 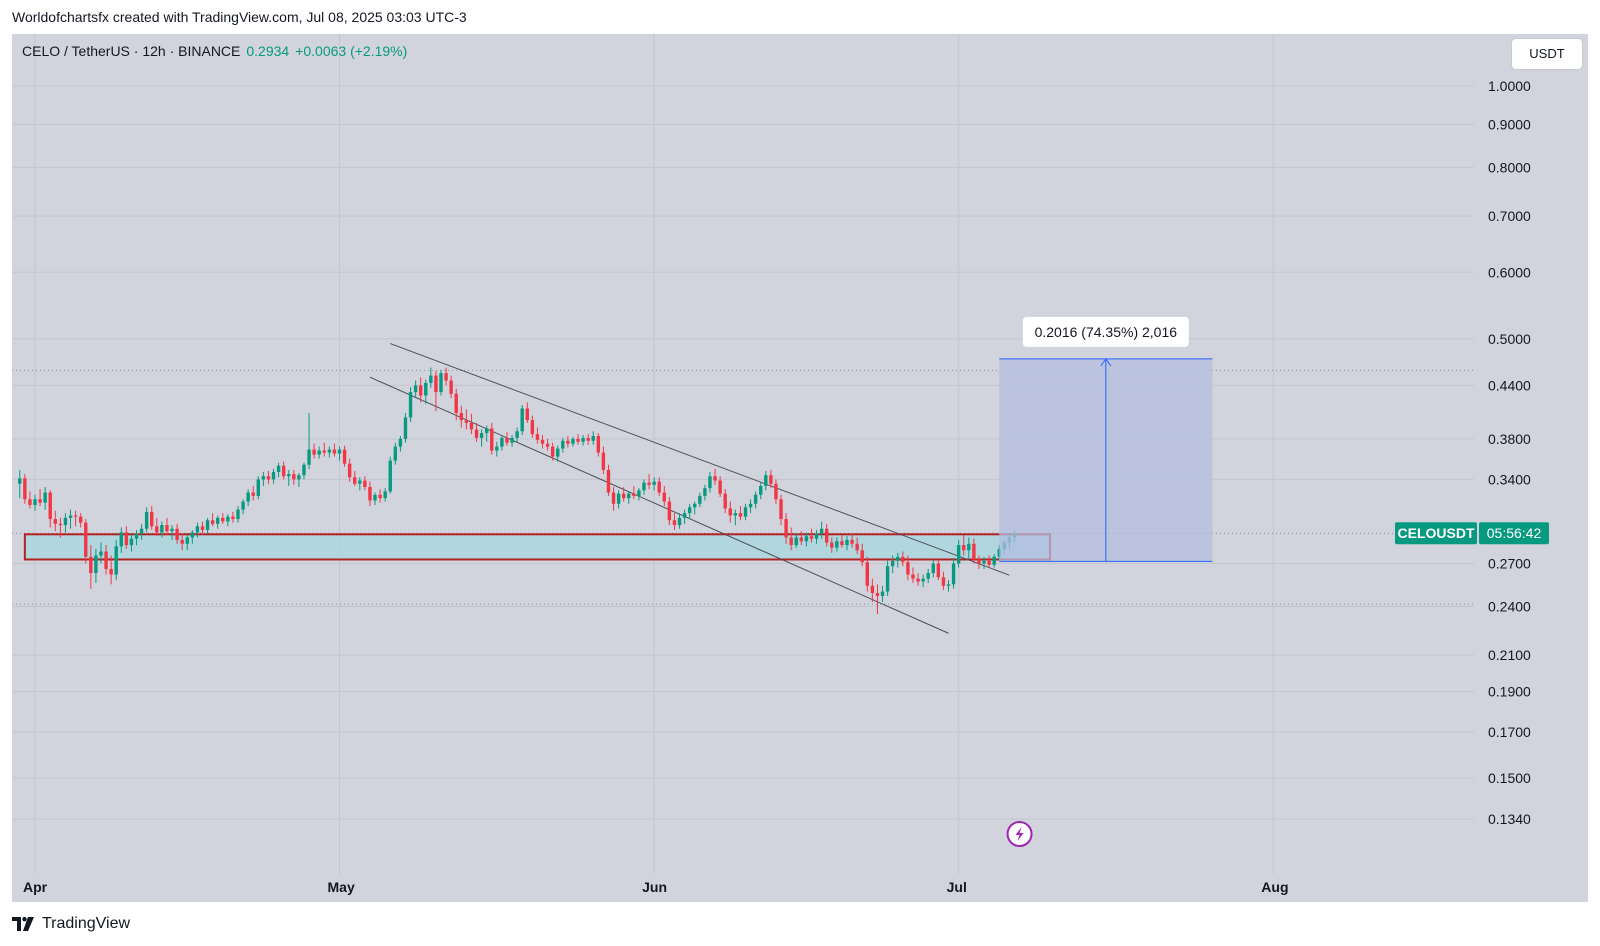 I want to click on x-tick-label: Jul, so click(x=957, y=887).